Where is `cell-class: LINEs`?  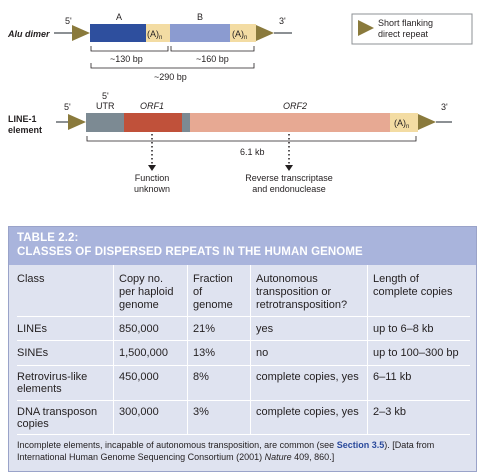 cell-class: LINEs is located at coordinates (32, 329).